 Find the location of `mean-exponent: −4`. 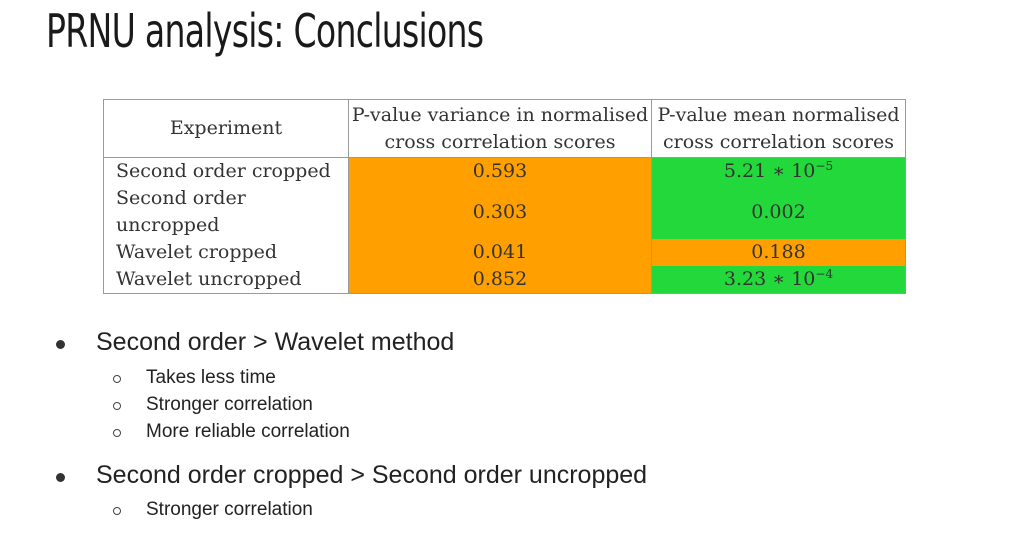

mean-exponent: −4 is located at coordinates (824, 274).